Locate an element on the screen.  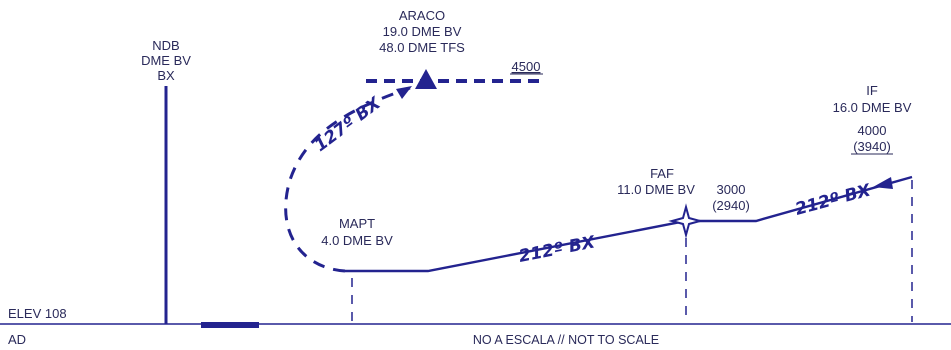
faf-altitude-agl: (2940) is located at coordinates (731, 205).